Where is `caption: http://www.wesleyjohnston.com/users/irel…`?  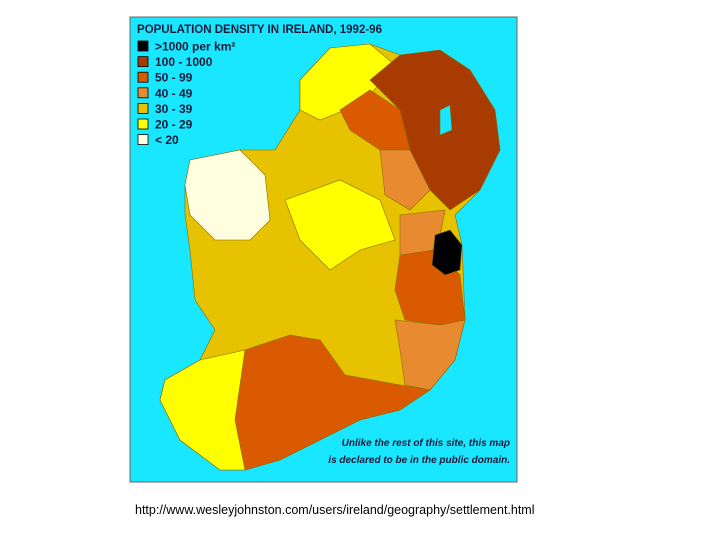 caption: http://www.wesleyjohnston.com/users/irel… is located at coordinates (335, 510).